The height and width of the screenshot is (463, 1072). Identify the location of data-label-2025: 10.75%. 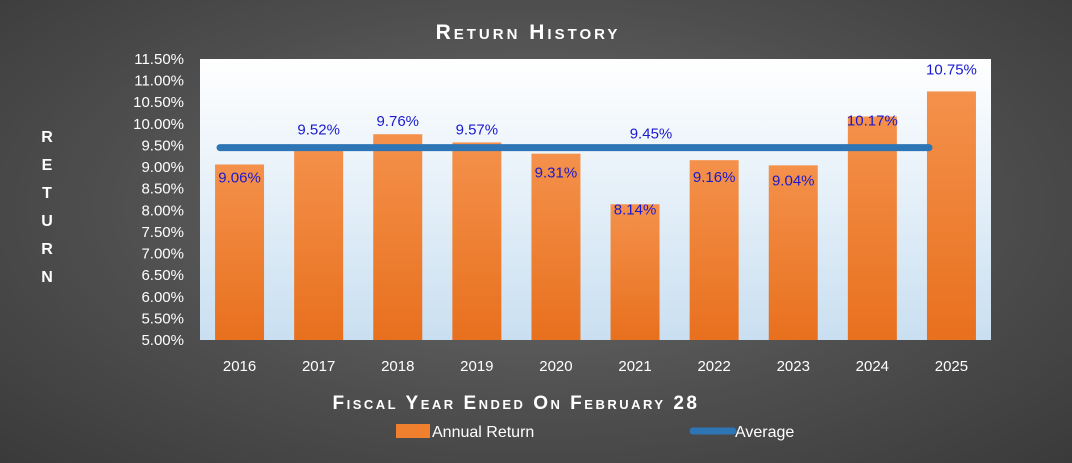
(951, 69).